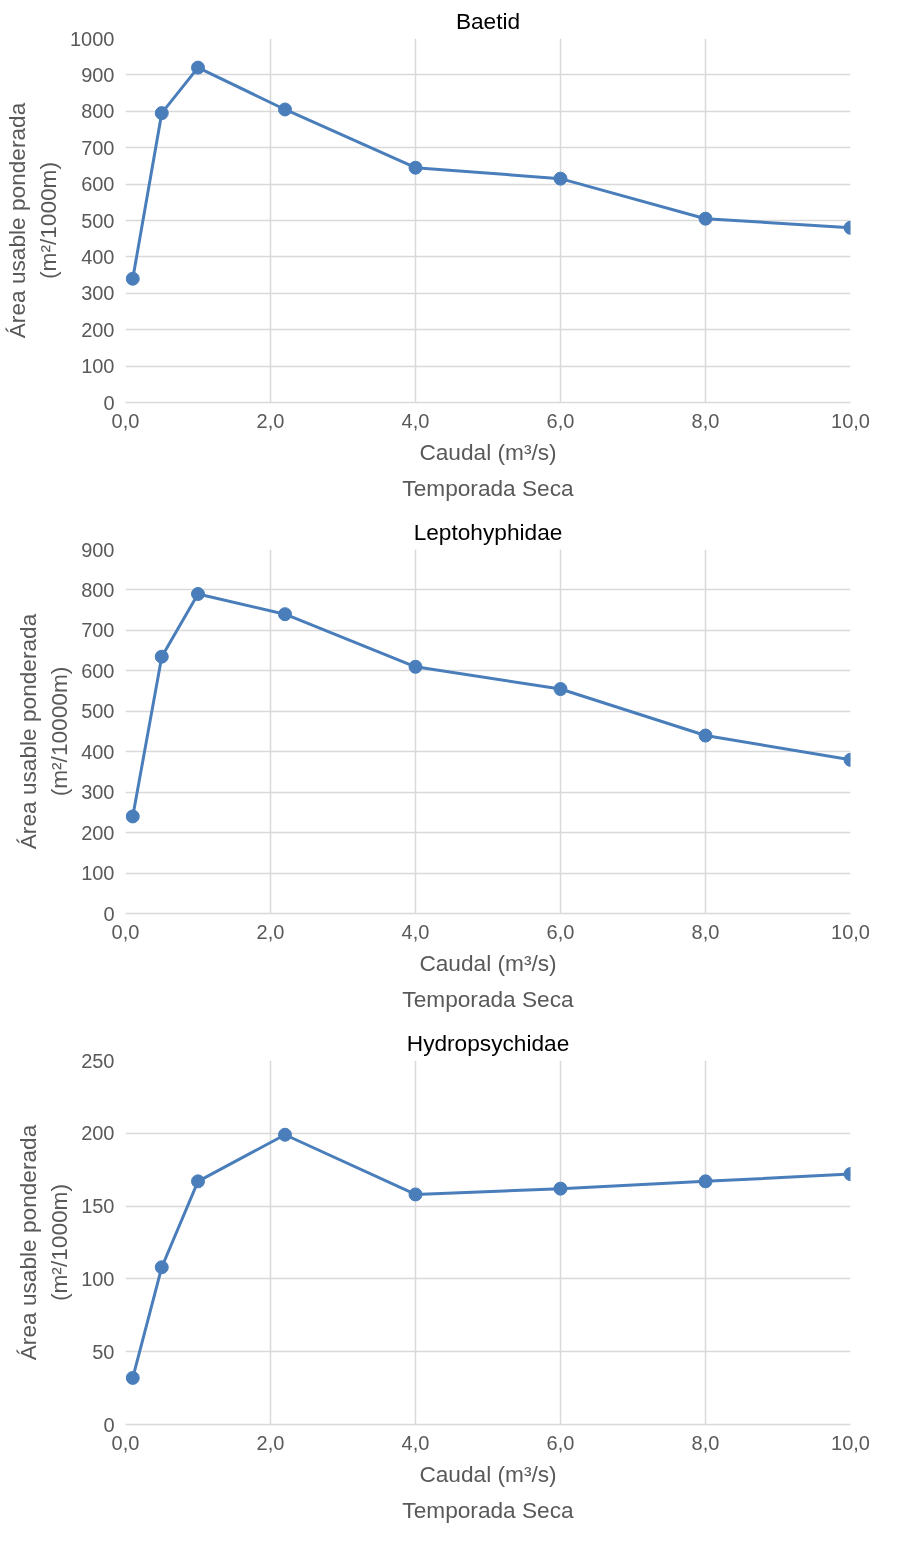 The width and height of the screenshot is (897, 1543). I want to click on y-tick-label: 150, so click(98, 1206).